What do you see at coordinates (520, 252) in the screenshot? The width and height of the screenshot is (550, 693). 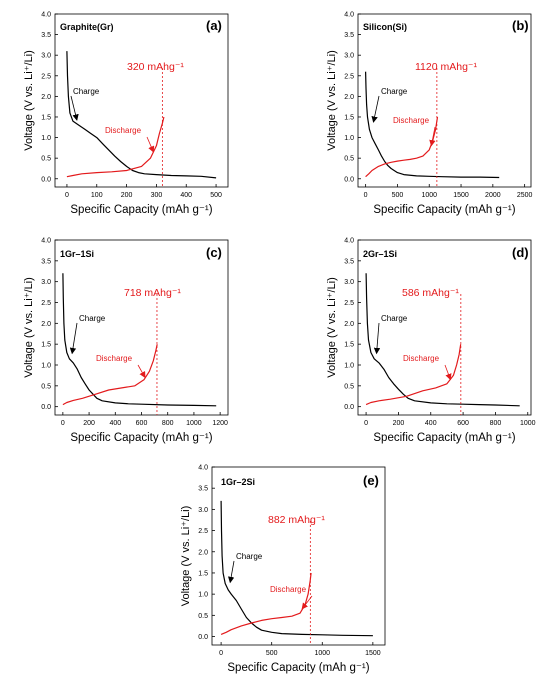 I see `panel-letter: (d)` at bounding box center [520, 252].